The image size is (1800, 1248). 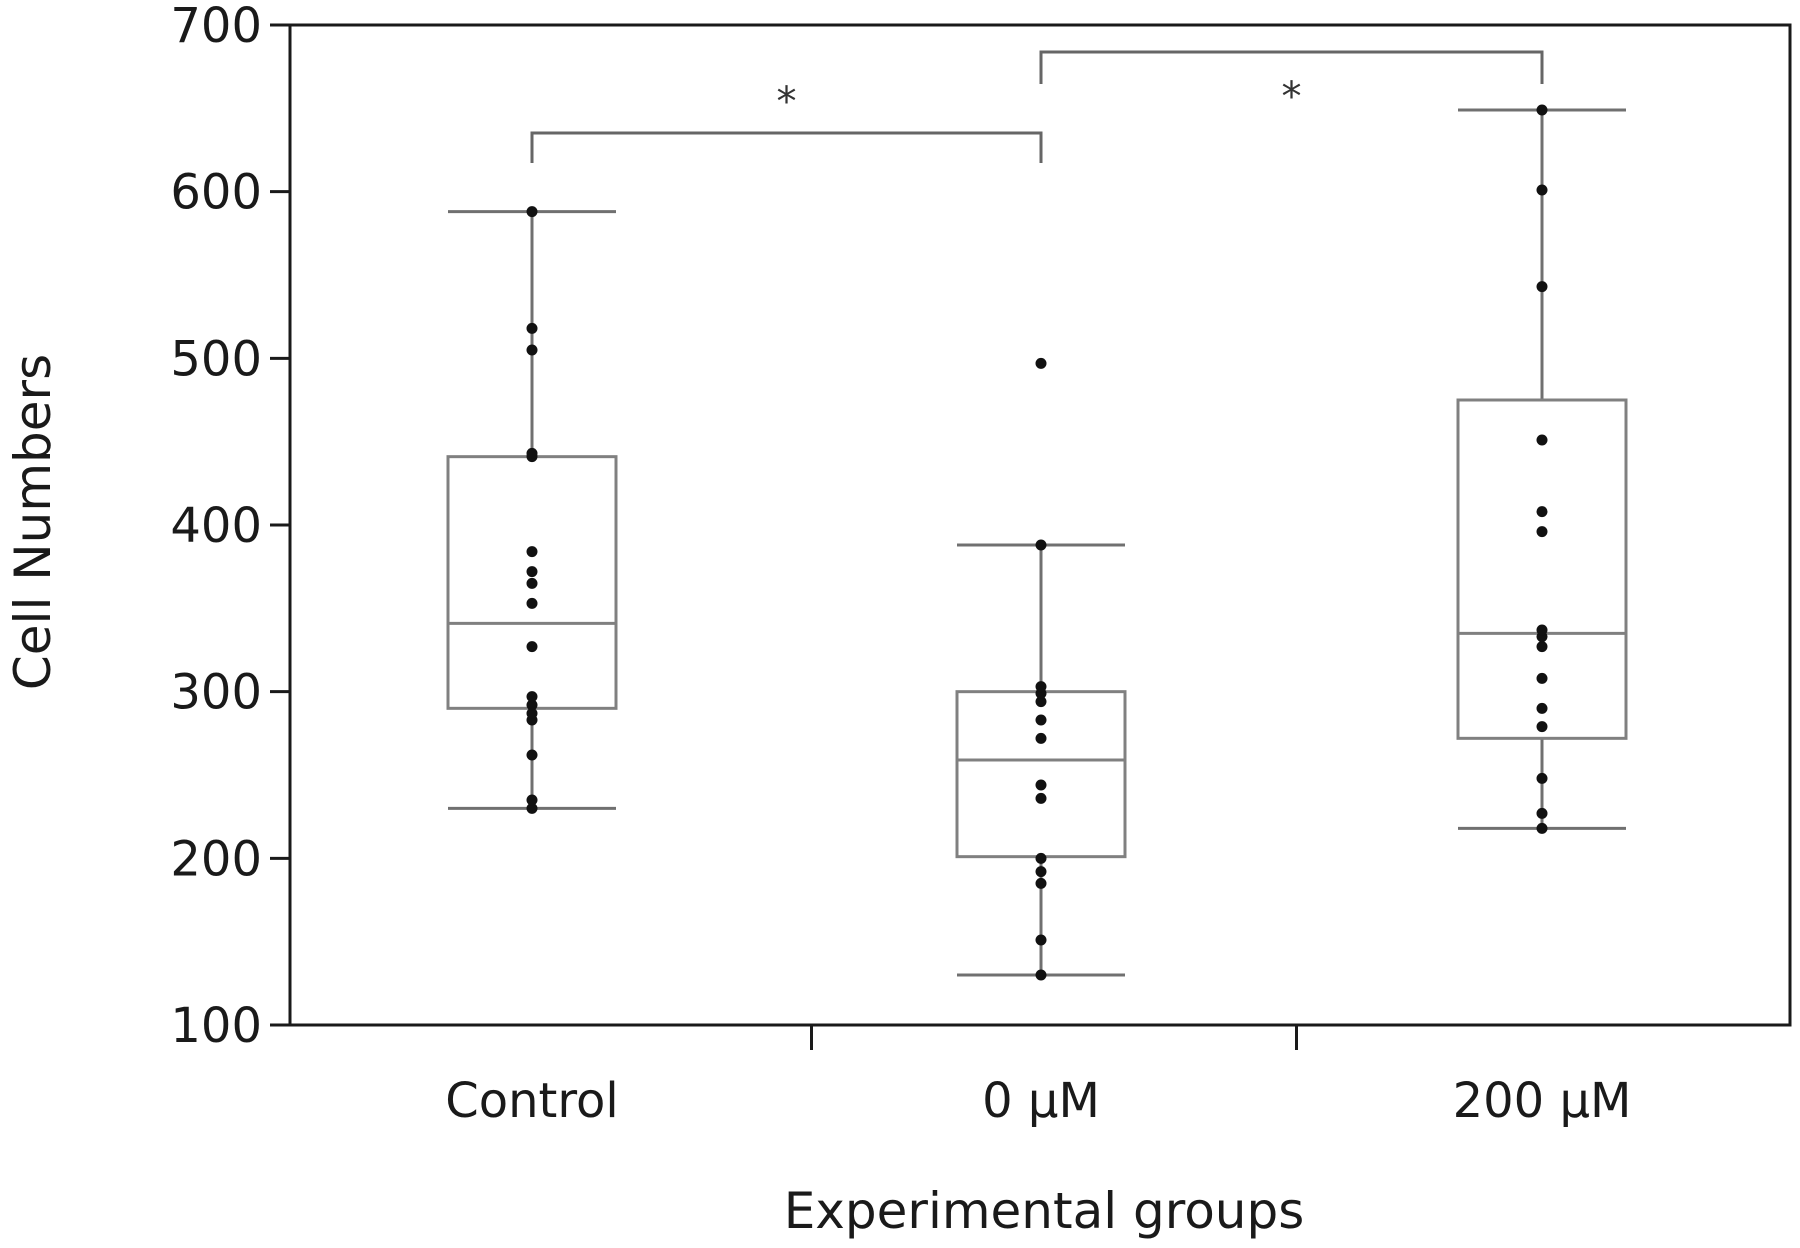 What do you see at coordinates (216, 859) in the screenshot?
I see `y-tick-label: 200` at bounding box center [216, 859].